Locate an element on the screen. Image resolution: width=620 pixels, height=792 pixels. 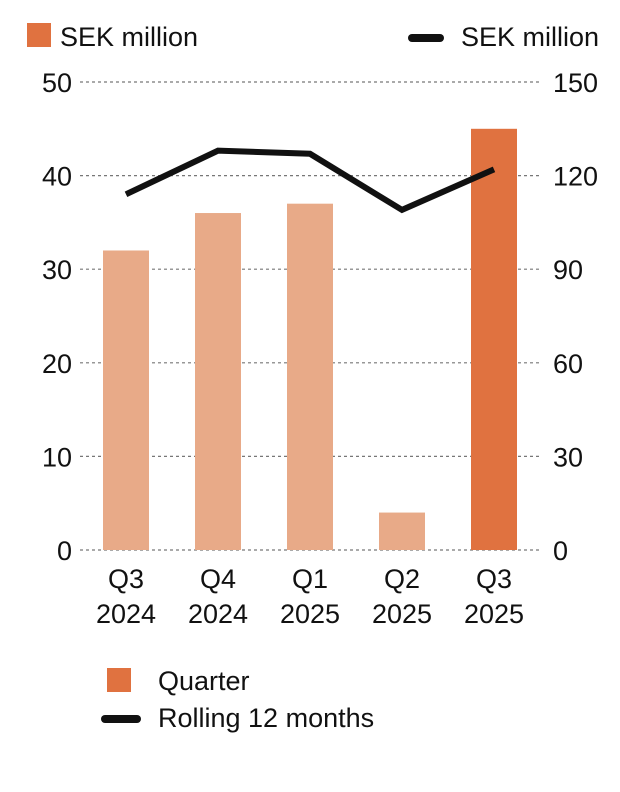
x-axis-tick-label: Q4 is located at coordinates (218, 579).